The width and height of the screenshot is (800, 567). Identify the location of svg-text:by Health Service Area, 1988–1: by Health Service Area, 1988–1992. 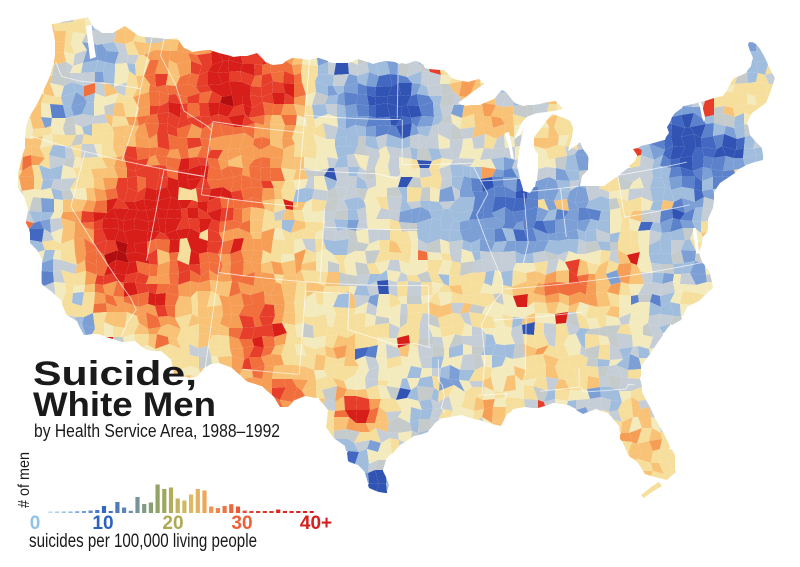
(157, 431).